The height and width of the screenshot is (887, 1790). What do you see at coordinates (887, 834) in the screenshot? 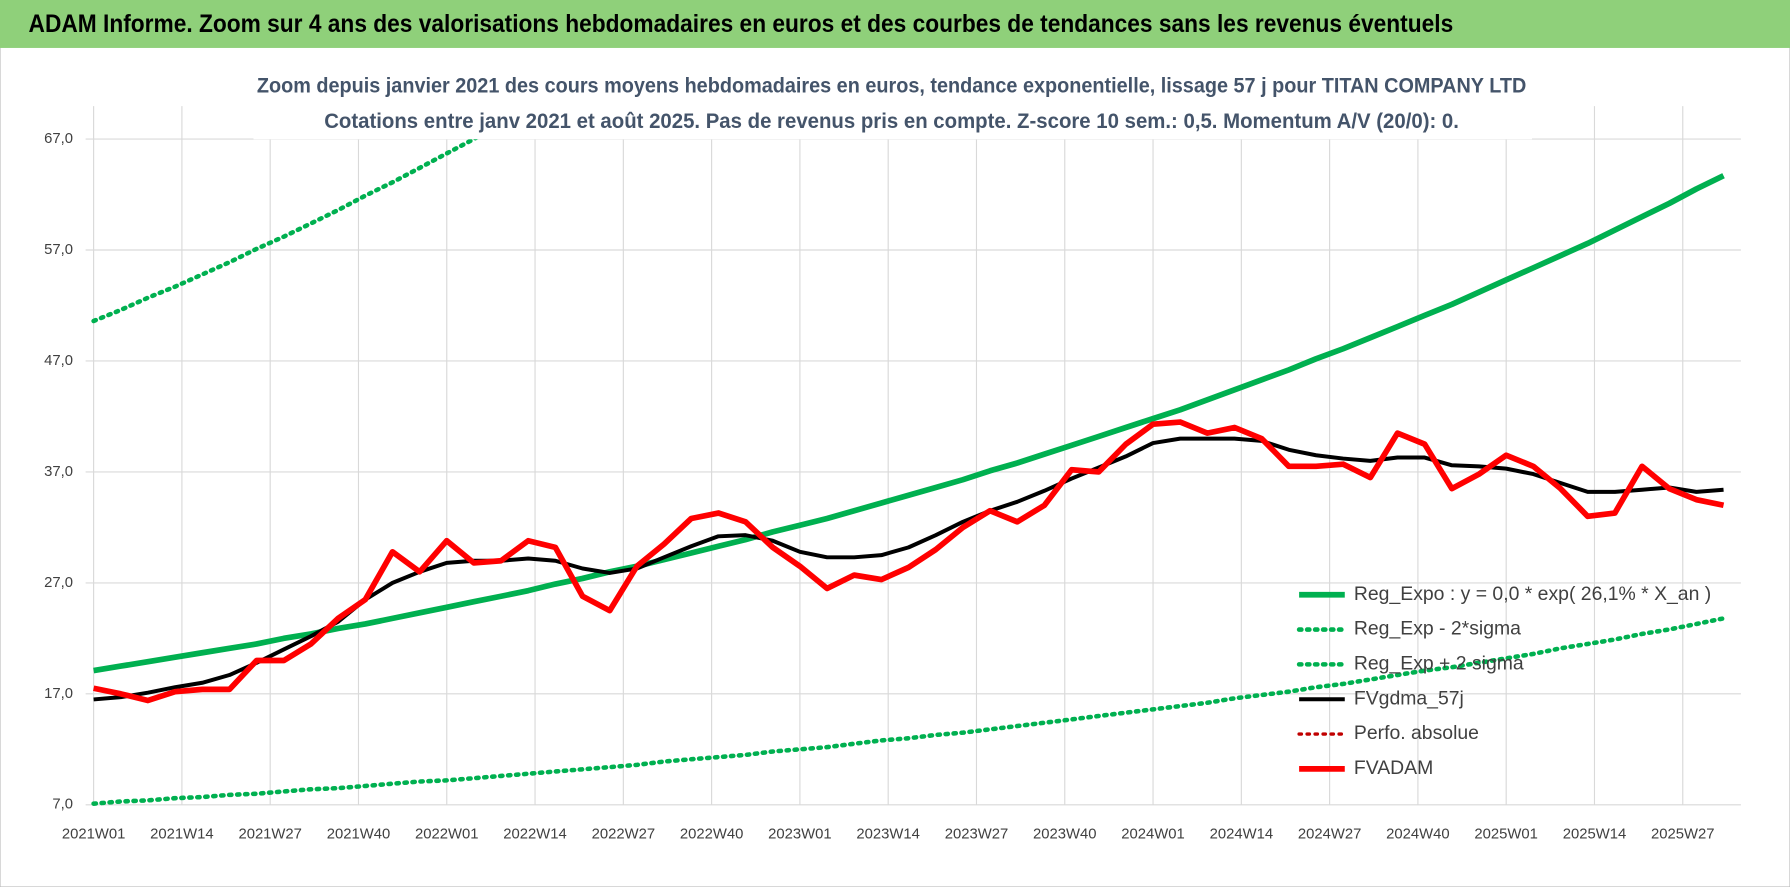
I see `x-tick-label: 2023W14` at bounding box center [887, 834].